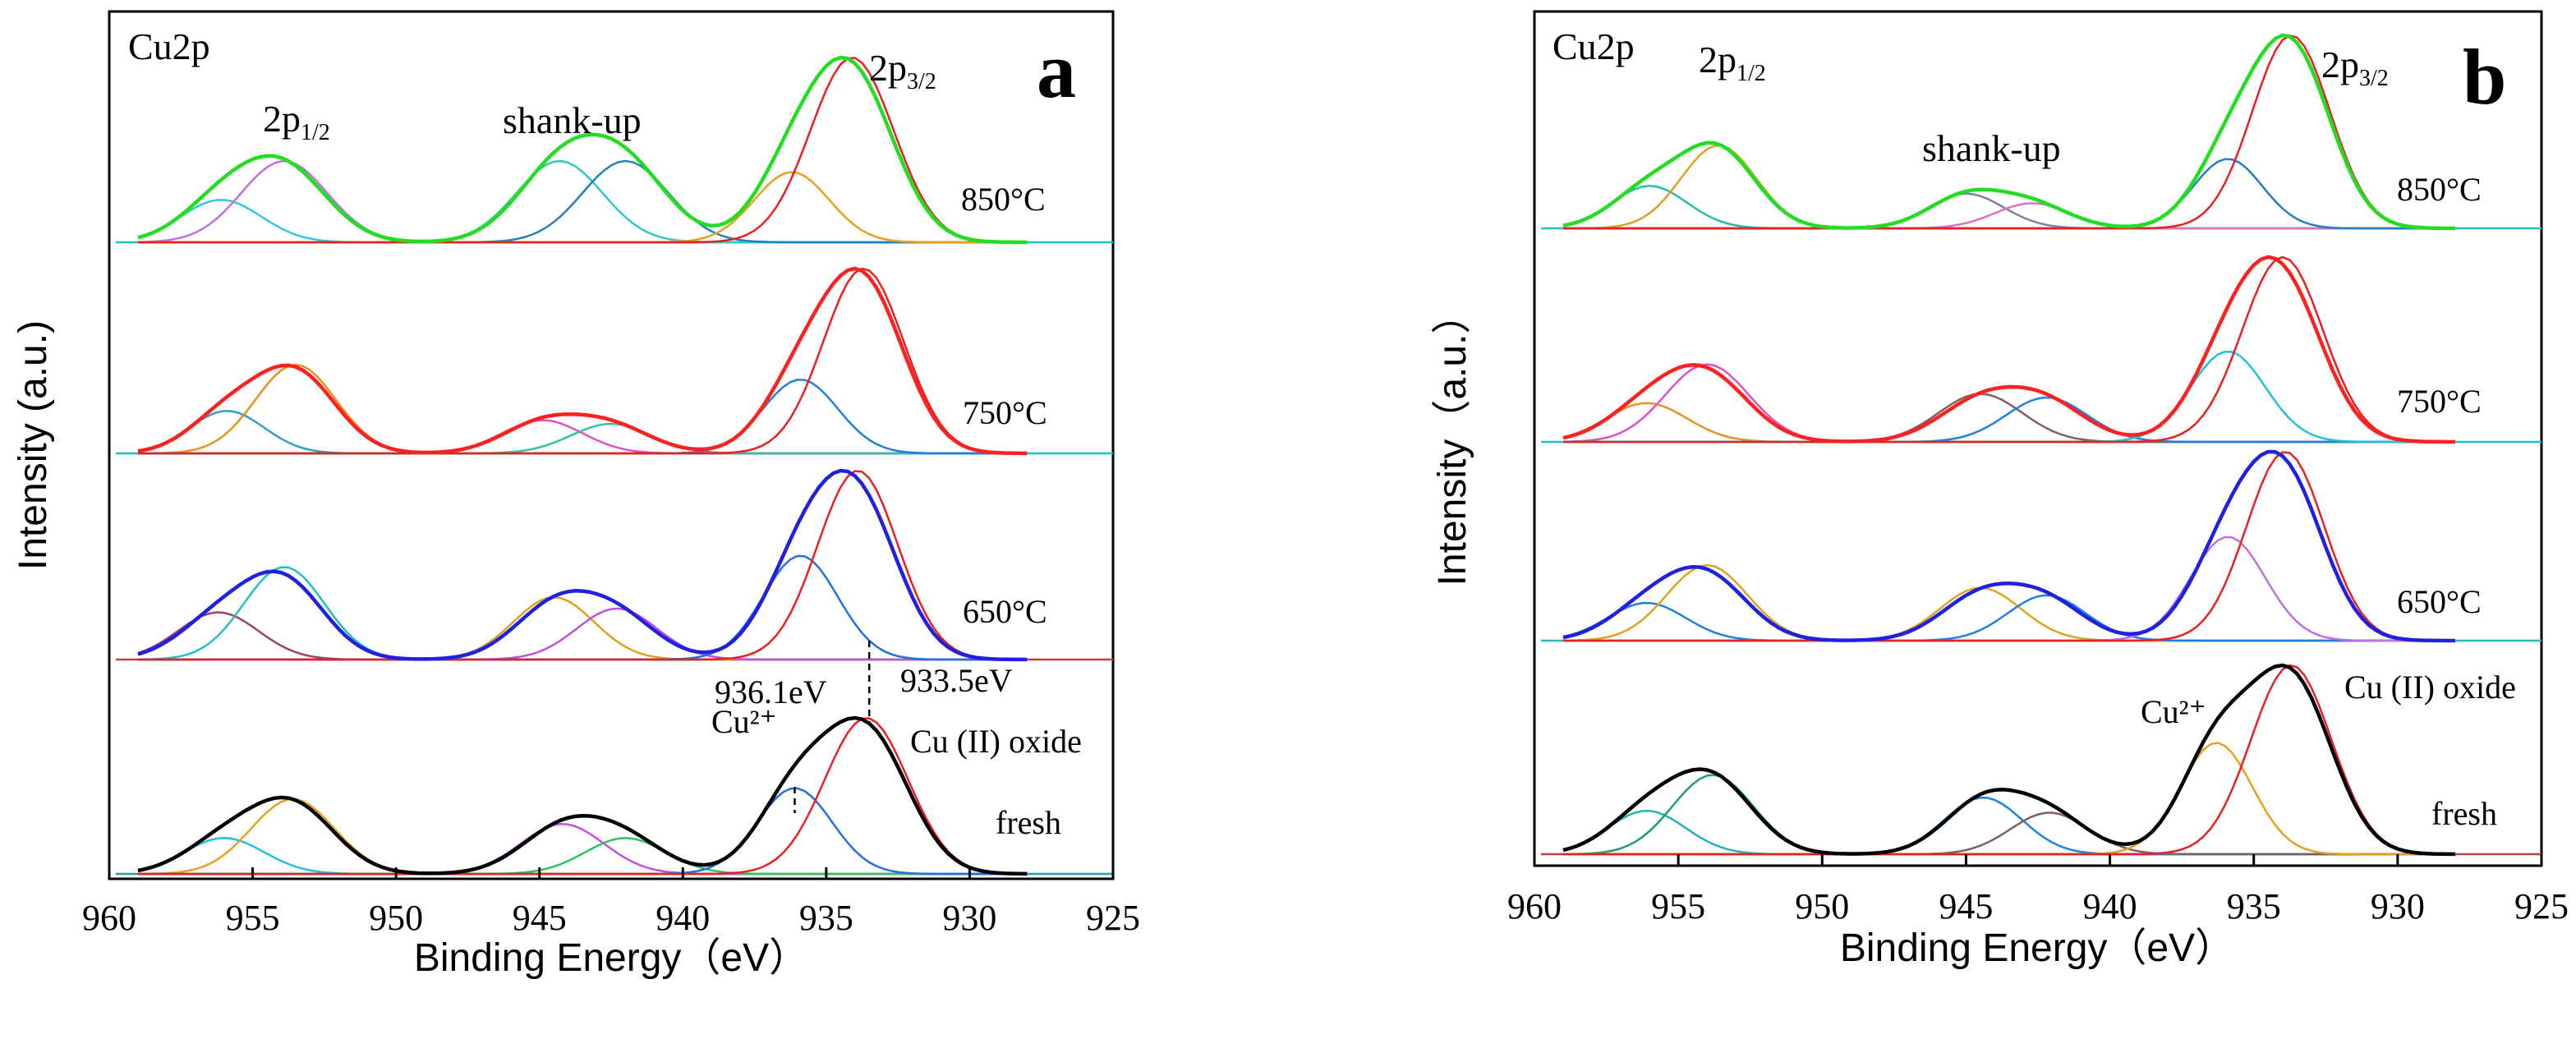 The width and height of the screenshot is (2576, 1039). What do you see at coordinates (2464, 814) in the screenshot?
I see `panel-b-series-label-fresh: fresh` at bounding box center [2464, 814].